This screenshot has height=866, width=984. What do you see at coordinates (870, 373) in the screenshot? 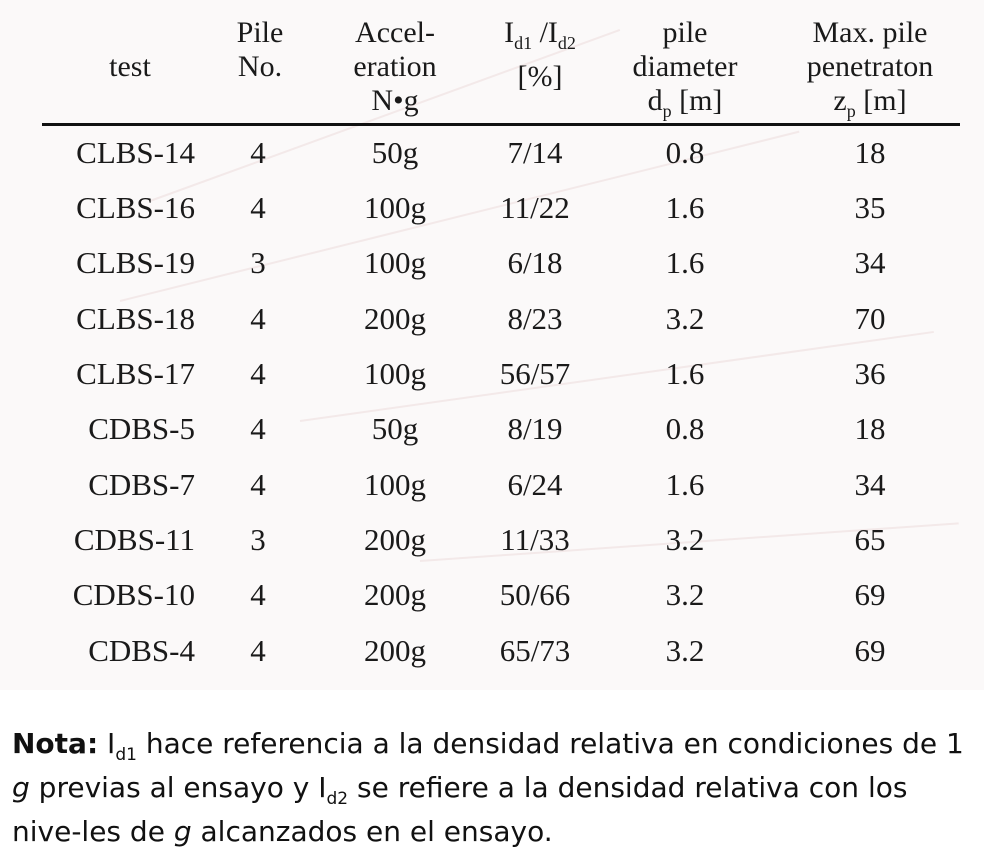
I see `cell-penetration: 36` at bounding box center [870, 373].